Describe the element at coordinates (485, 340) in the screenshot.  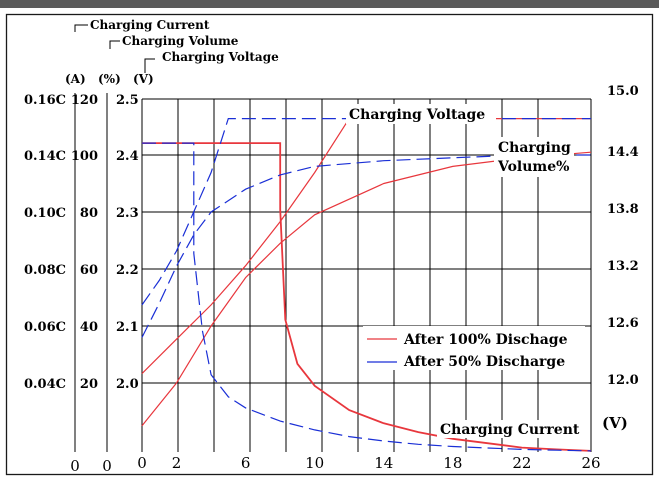
I see `legend-label-100: After 100% Dischage` at that location.